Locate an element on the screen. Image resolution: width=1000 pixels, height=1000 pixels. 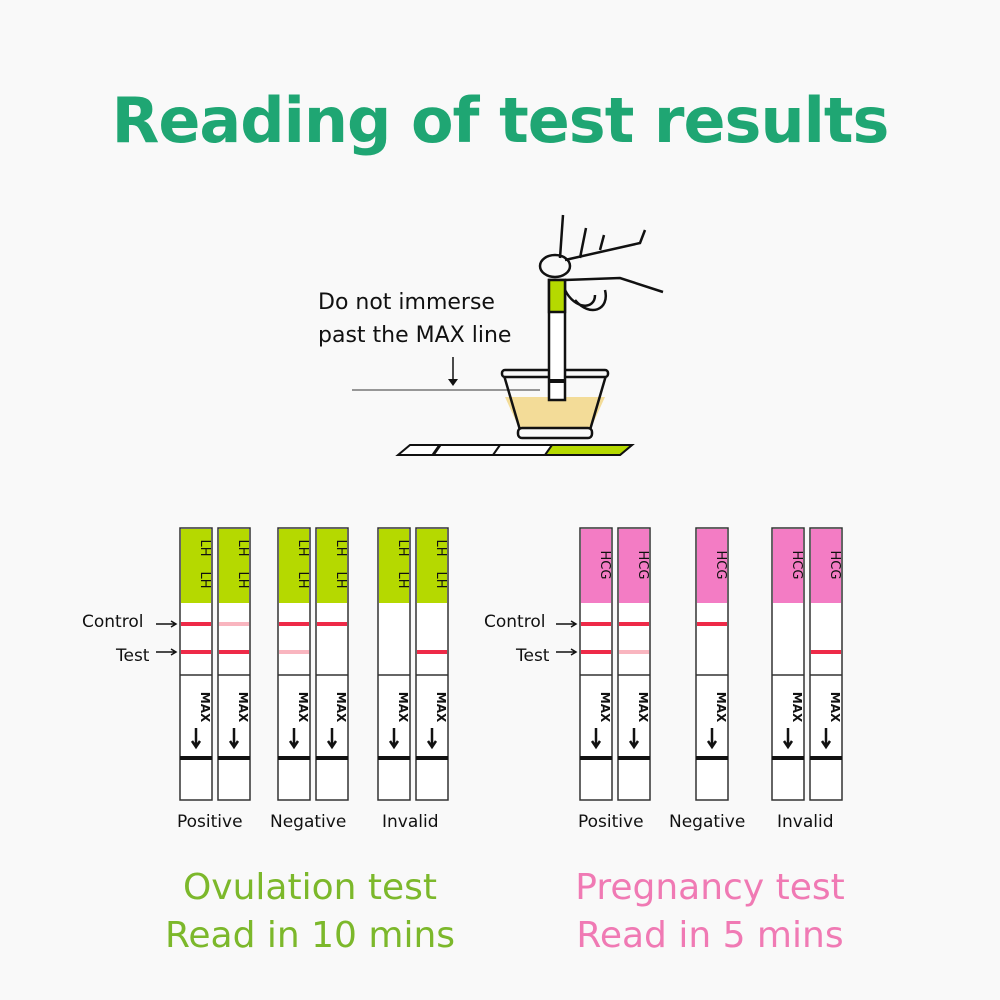
instruction-line-1: Do not immerse is located at coordinates (406, 302).